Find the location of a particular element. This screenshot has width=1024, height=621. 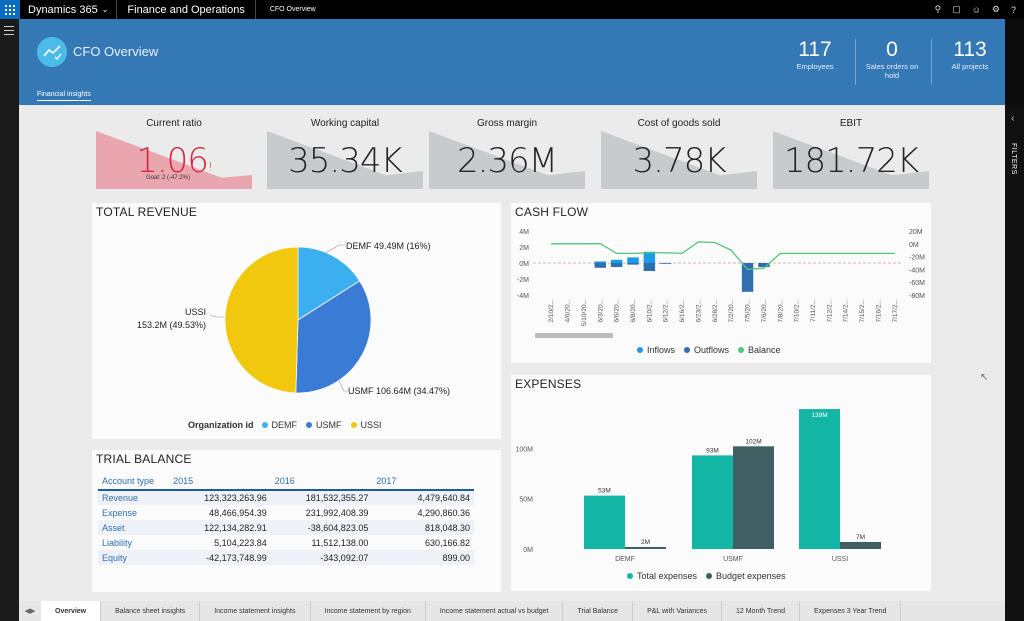

legend-item: Budget expenses is located at coordinates (751, 576).